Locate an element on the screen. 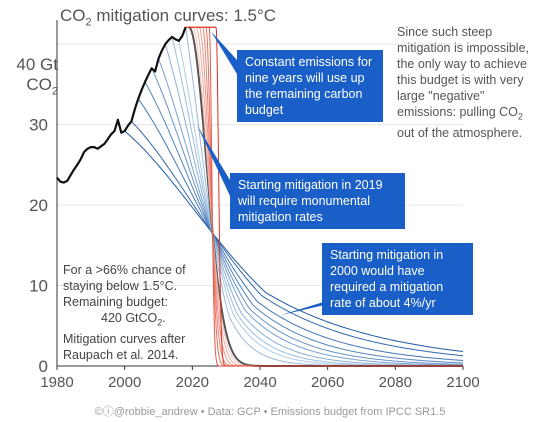 This screenshot has height=422, width=540. x-tick-2080: 2080 is located at coordinates (395, 382).